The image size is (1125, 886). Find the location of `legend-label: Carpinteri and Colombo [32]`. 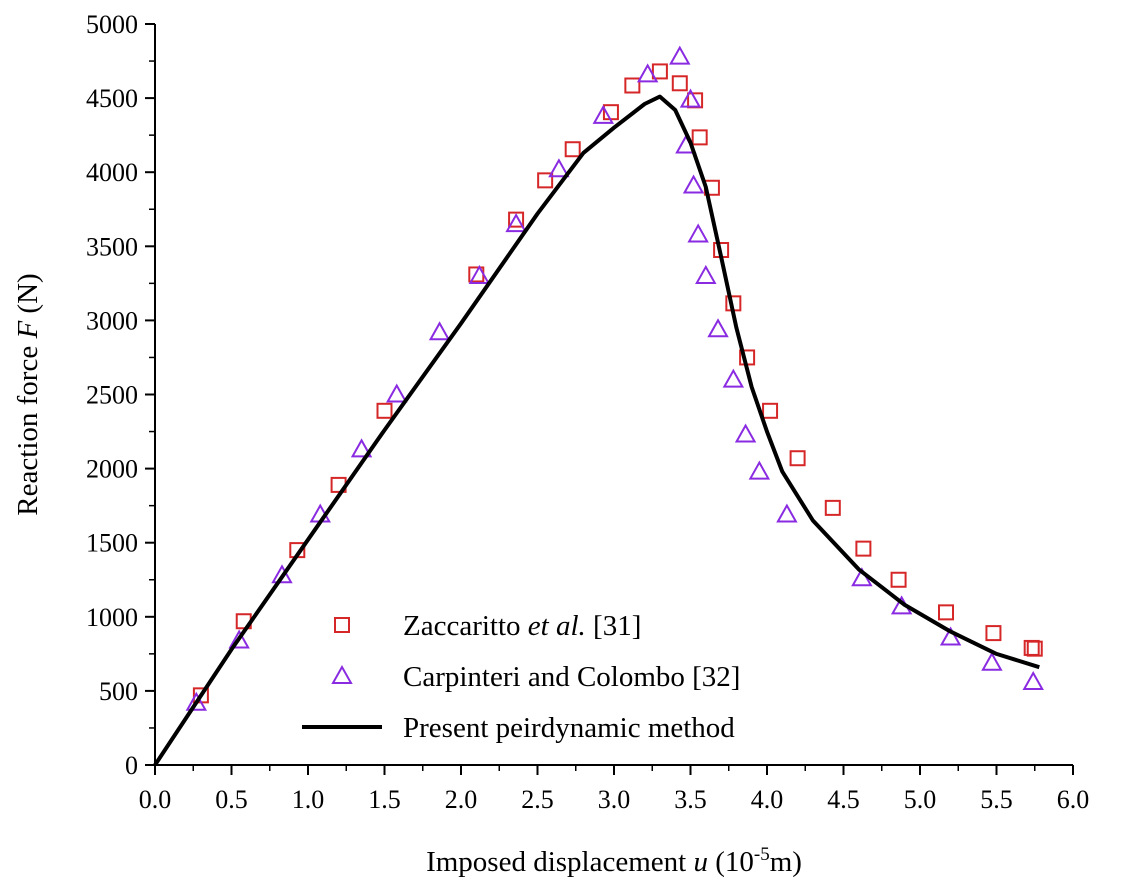

legend-label: Carpinteri and Colombo [32] is located at coordinates (571, 677).